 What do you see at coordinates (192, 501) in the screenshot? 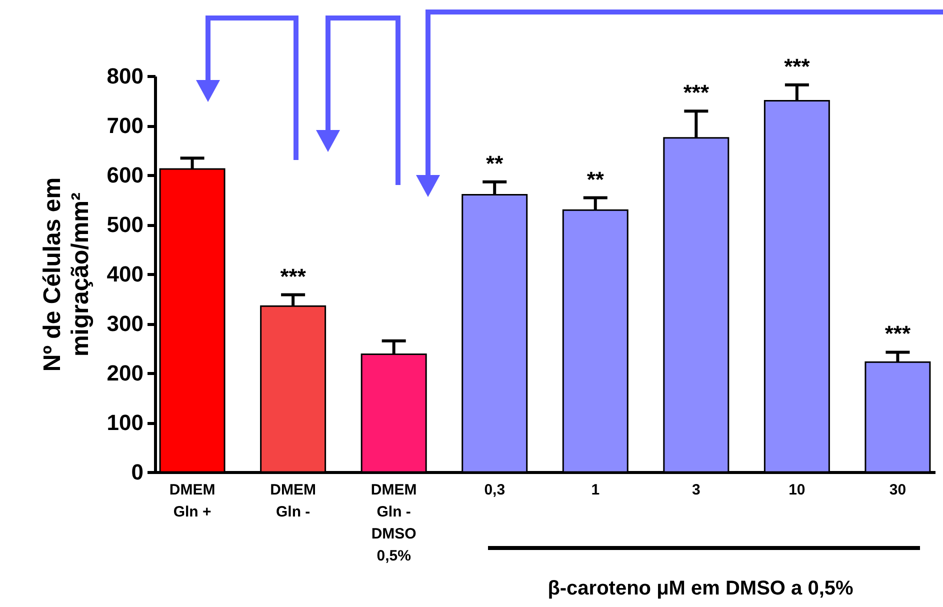
I see `x-tick-label: DMEM Gln +` at bounding box center [192, 501].